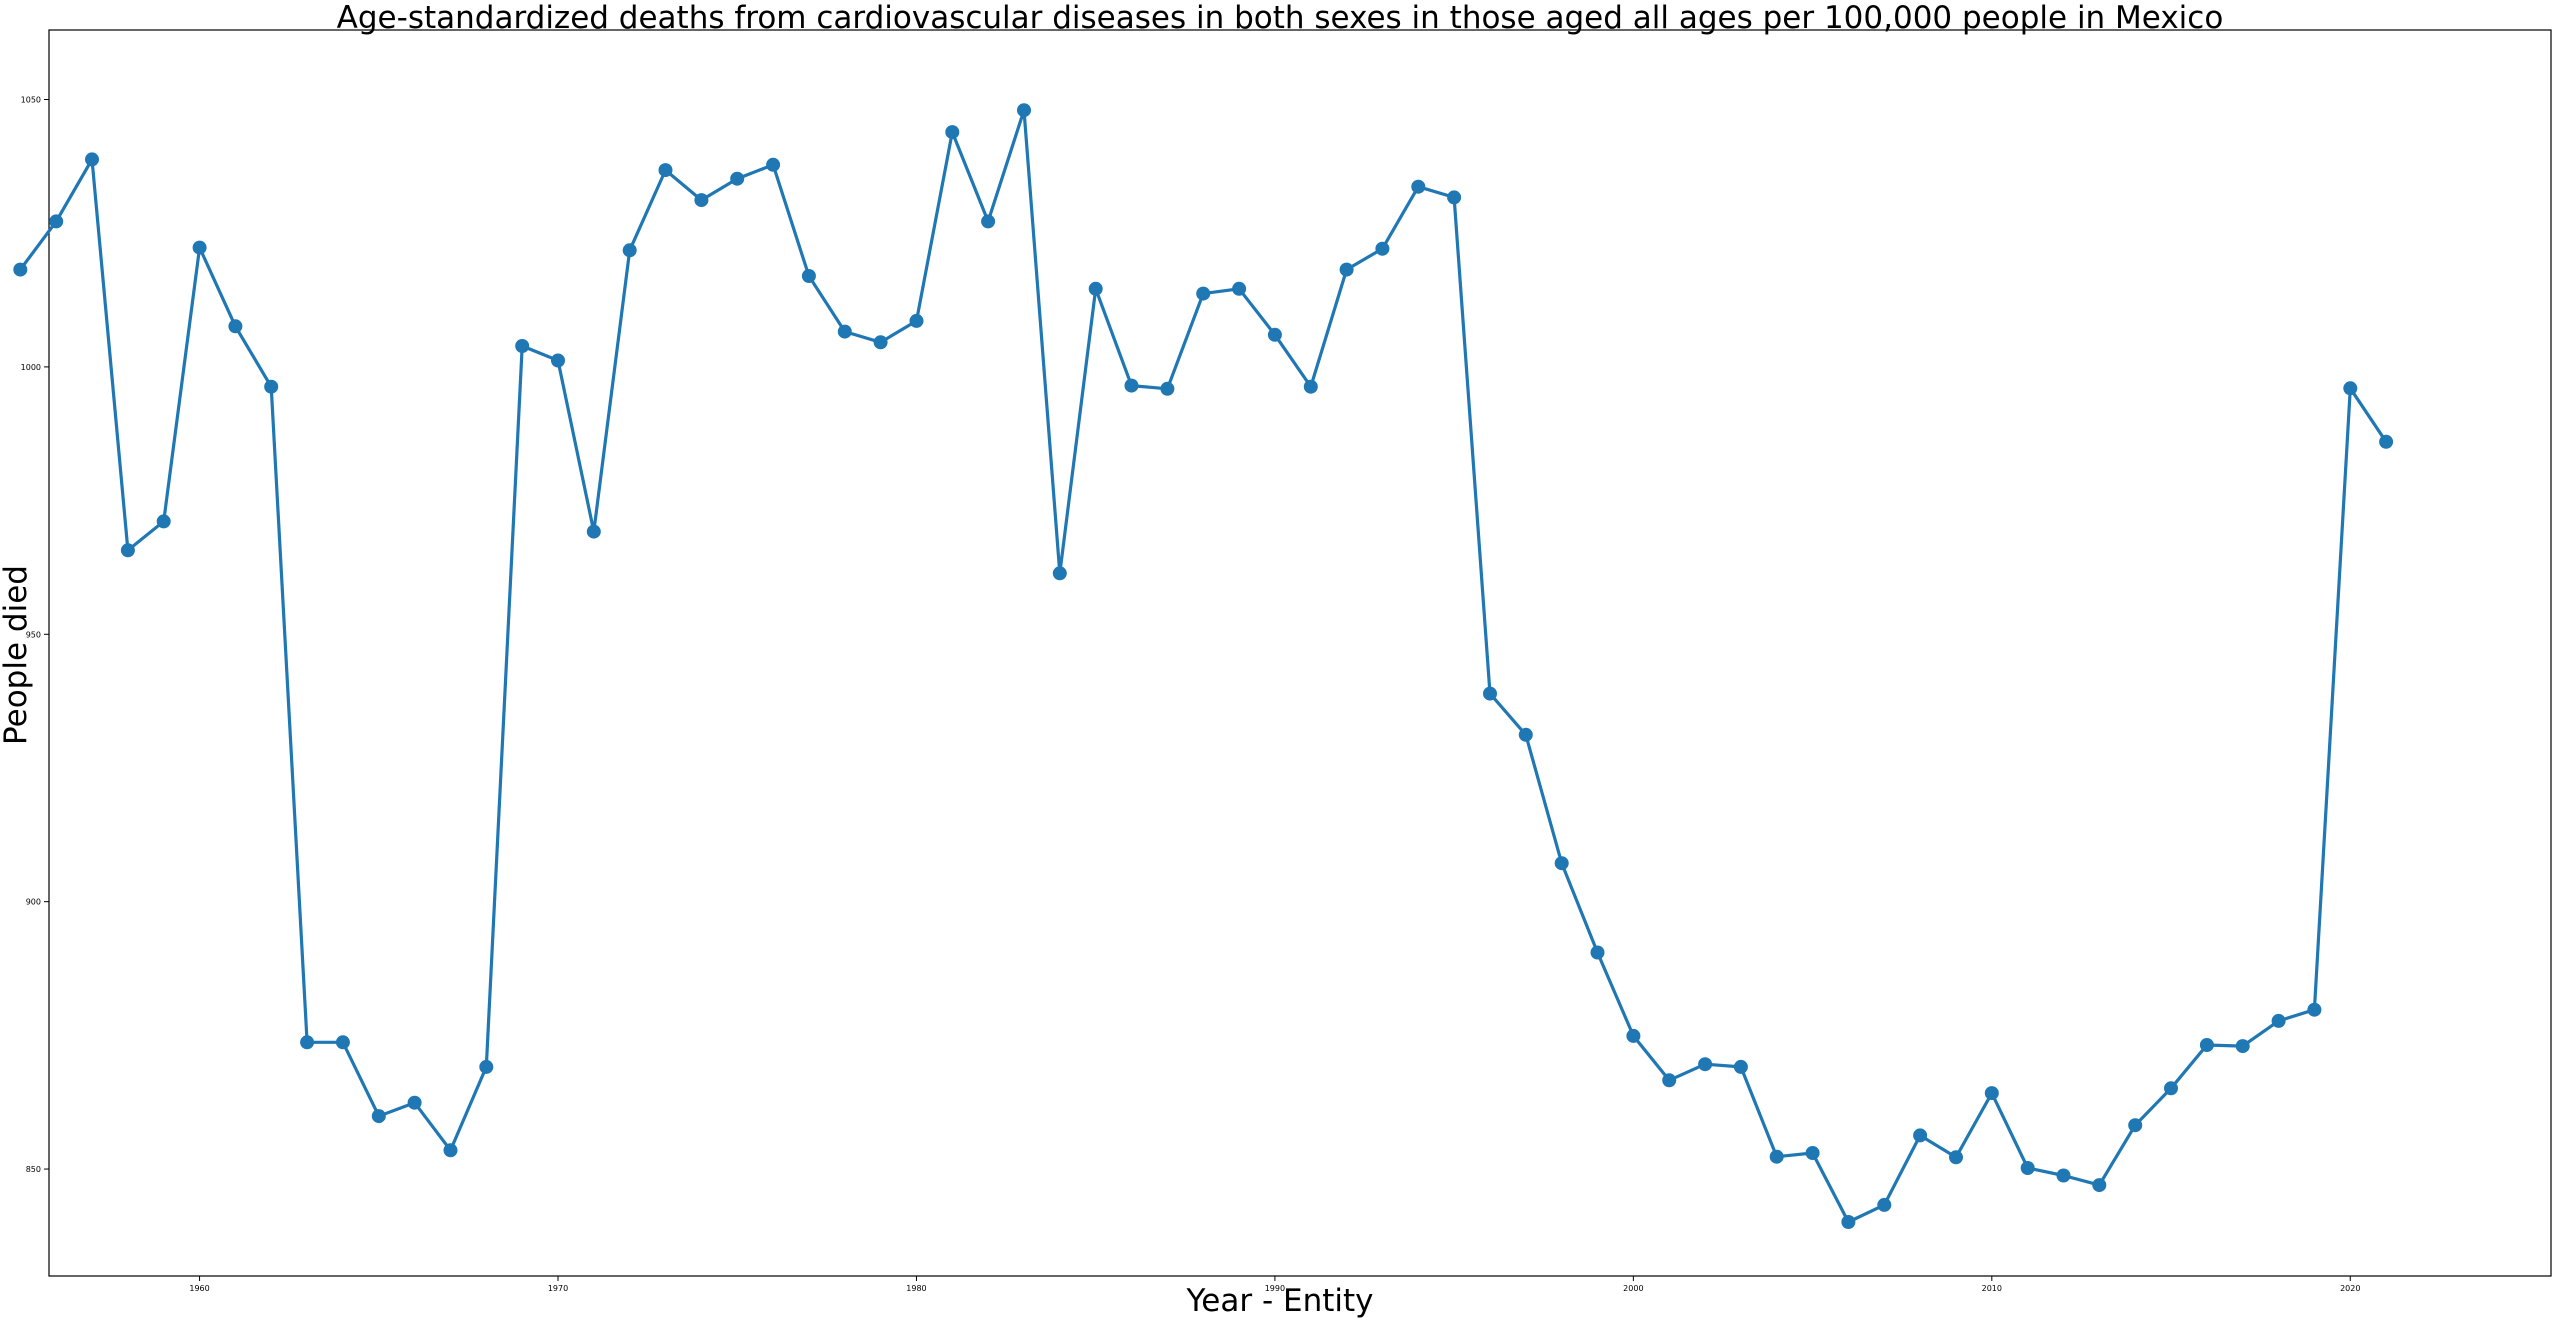  I want to click on x-tick-label: 1990, so click(1275, 1288).